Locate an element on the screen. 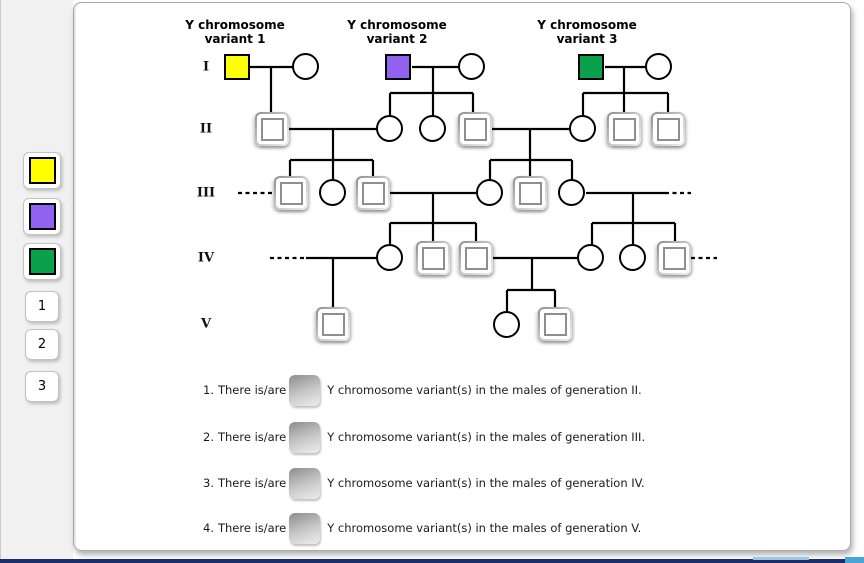 The width and height of the screenshot is (864, 563). question-number: 3. is located at coordinates (208, 483).